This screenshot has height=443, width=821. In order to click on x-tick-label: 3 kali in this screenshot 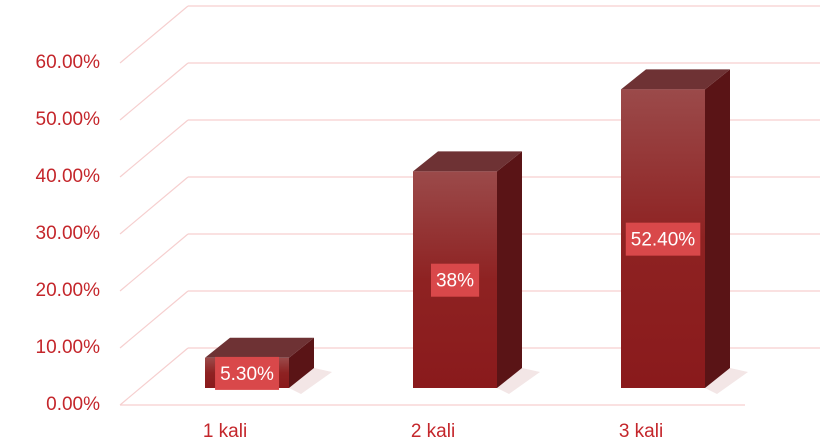, I will do `click(641, 431)`.